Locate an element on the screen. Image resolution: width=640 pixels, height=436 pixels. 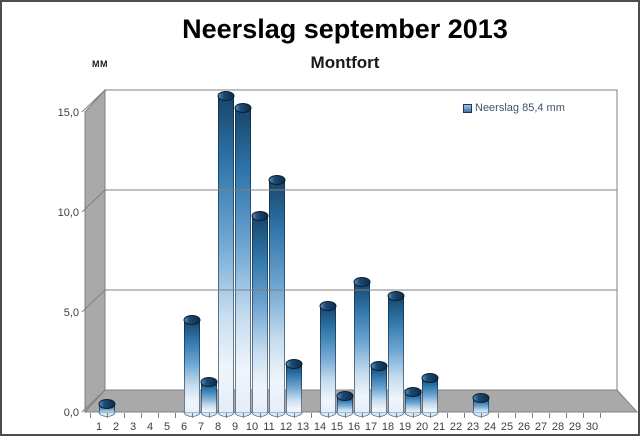
x-label-day-25: 25 is located at coordinates (507, 427).